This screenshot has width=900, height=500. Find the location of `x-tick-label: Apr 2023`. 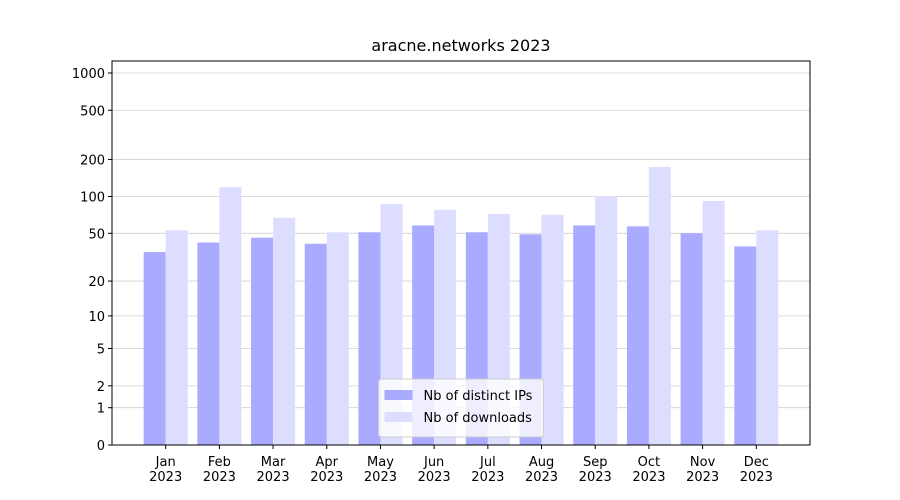

x-tick-label: Apr 2023 is located at coordinates (326, 470).